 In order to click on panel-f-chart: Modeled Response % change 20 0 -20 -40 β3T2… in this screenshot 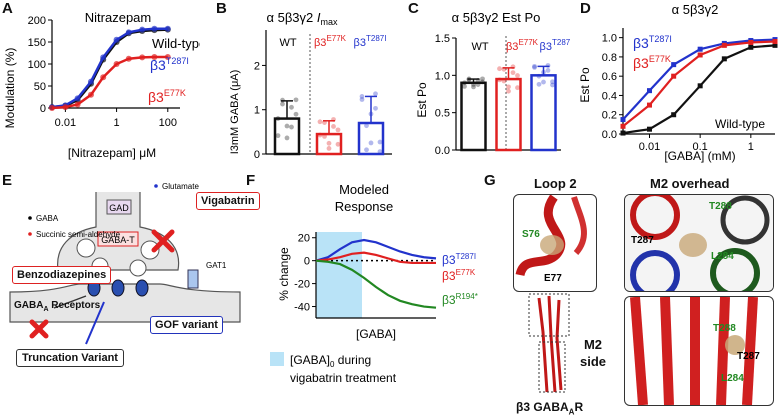, I will do `click(374, 283)`.